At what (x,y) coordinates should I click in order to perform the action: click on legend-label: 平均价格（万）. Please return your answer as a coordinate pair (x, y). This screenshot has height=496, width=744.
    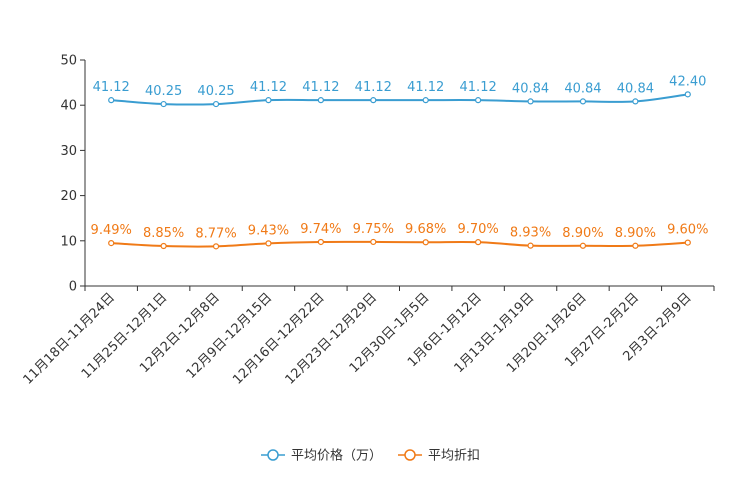
    Looking at the image, I should click on (336, 456).